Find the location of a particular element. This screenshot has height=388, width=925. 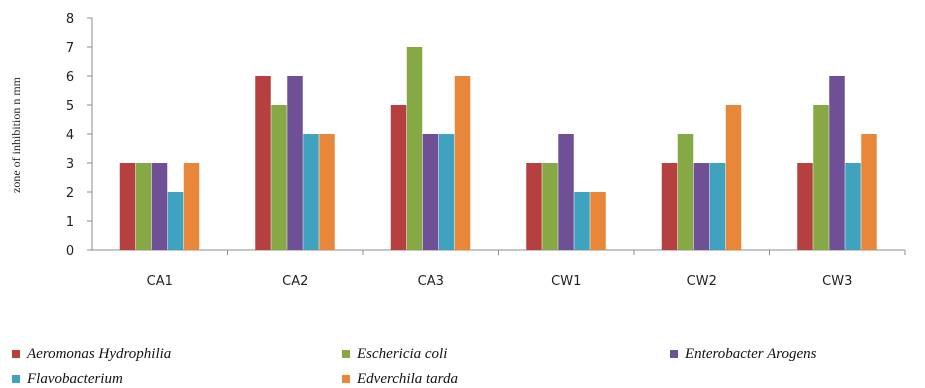

x-category-label: CA1 is located at coordinates (160, 281).